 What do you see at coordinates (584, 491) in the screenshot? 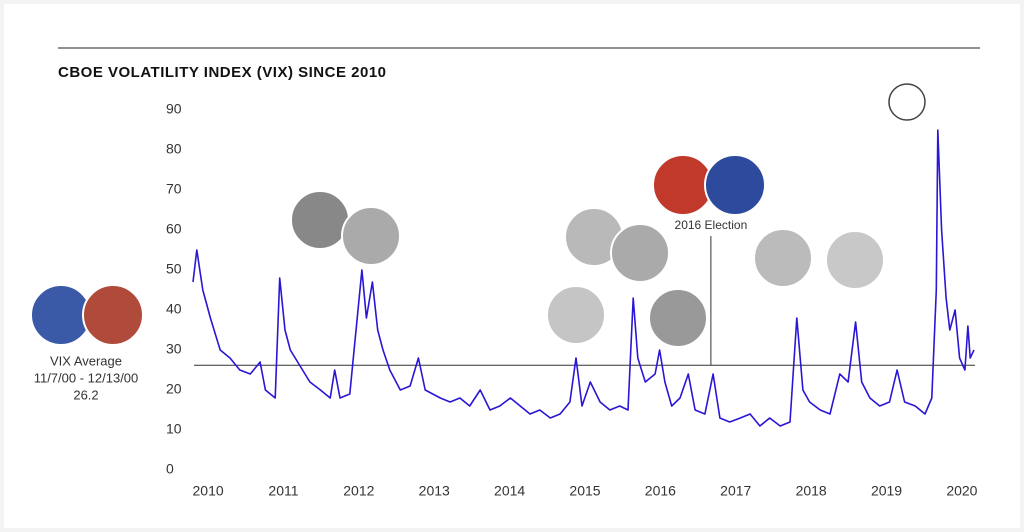
I see `x-tick-label: 2015` at bounding box center [584, 491].